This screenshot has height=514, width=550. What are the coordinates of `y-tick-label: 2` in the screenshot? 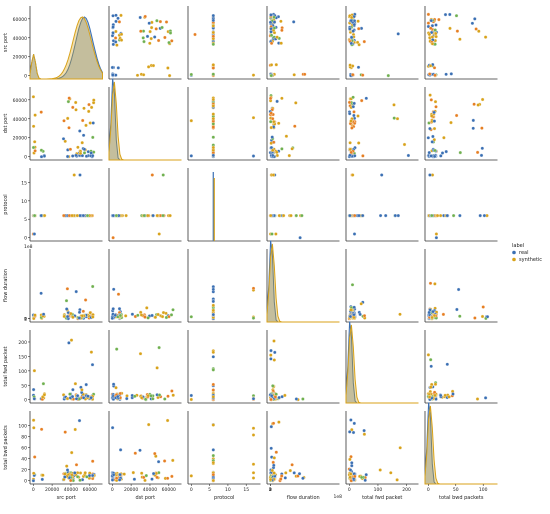 It's located at (25, 320).